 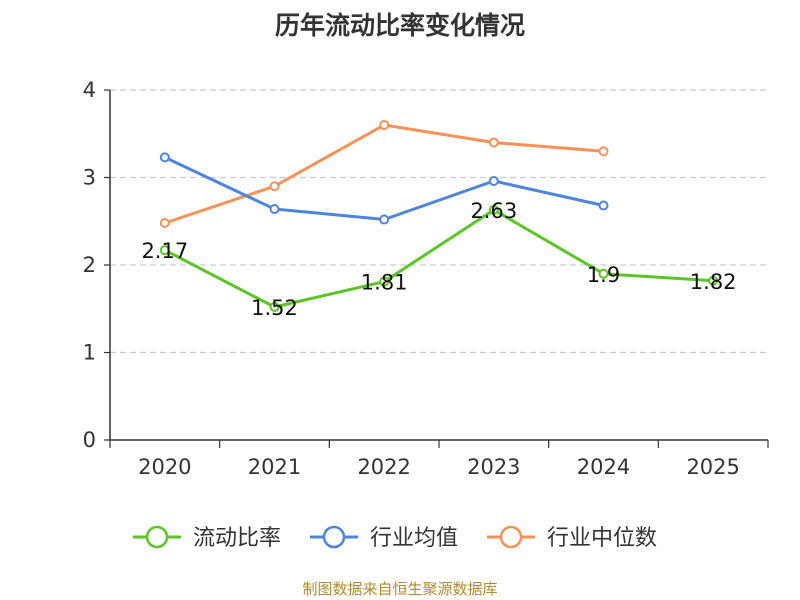 I want to click on data-label: 1.52, so click(x=274, y=308).